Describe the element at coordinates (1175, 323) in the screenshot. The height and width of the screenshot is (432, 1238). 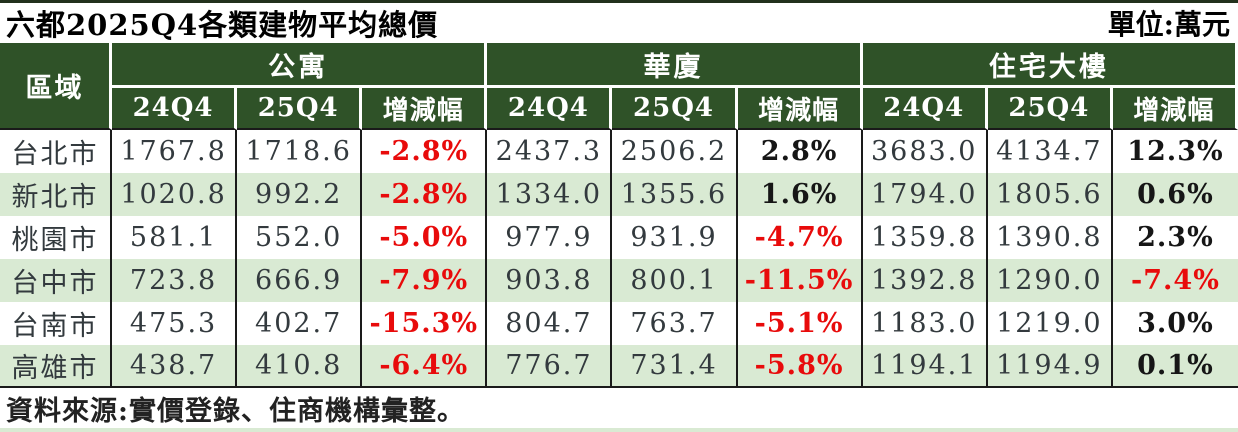
I see `change-cell: 3.0%` at that location.